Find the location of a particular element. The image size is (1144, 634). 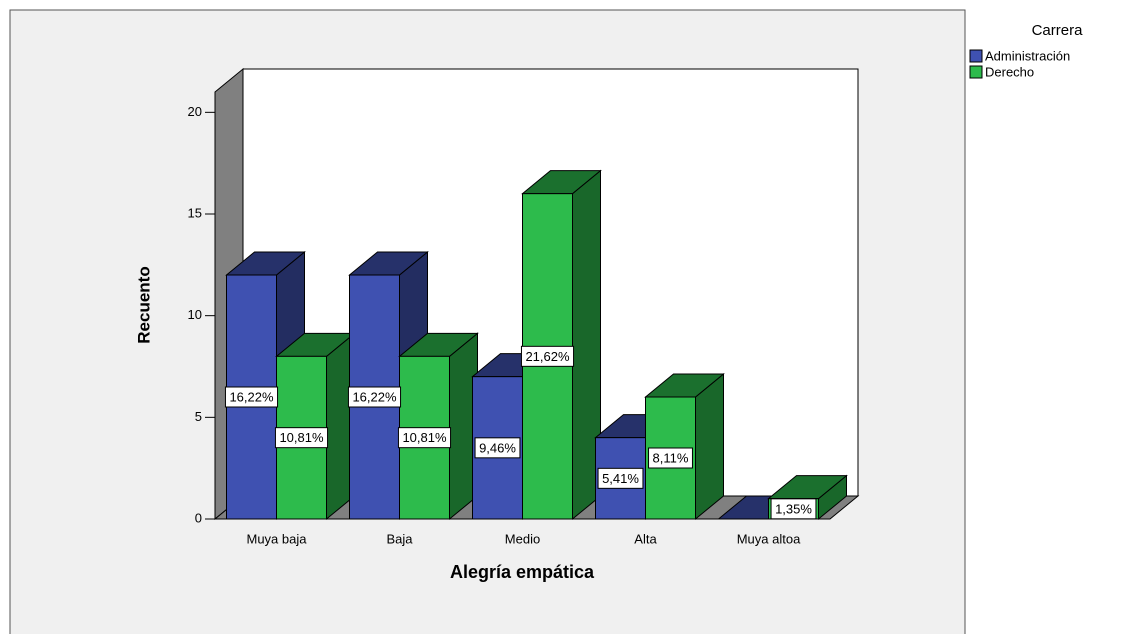

x-tick-label: Baja is located at coordinates (399, 538).